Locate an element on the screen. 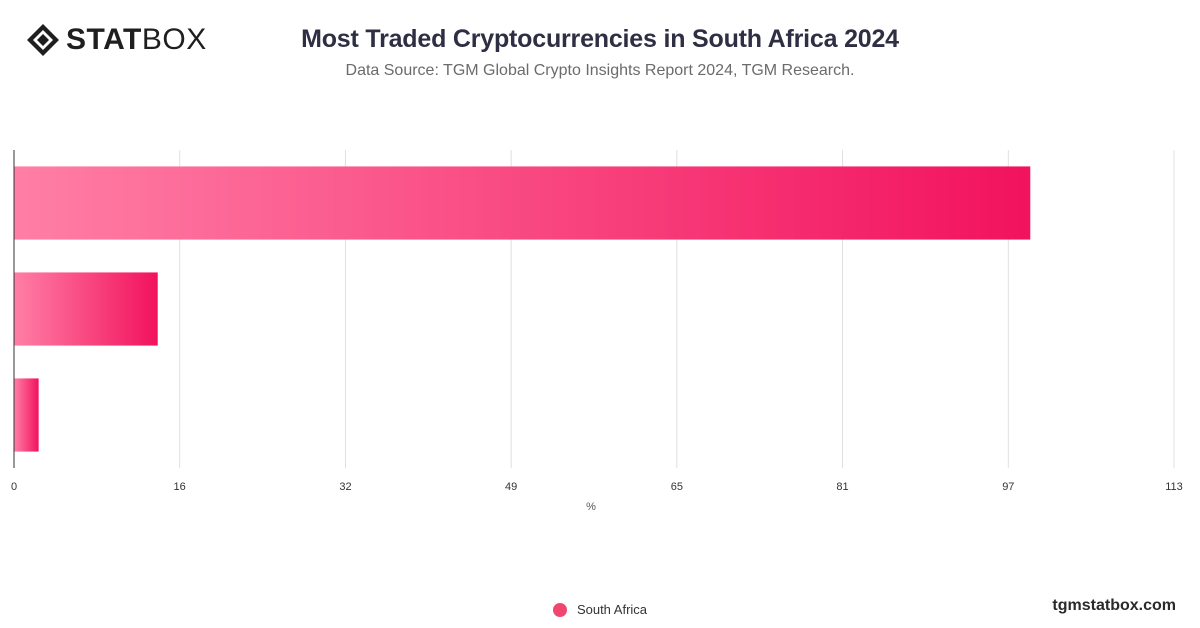  x-tick-label: 65 is located at coordinates (677, 487).